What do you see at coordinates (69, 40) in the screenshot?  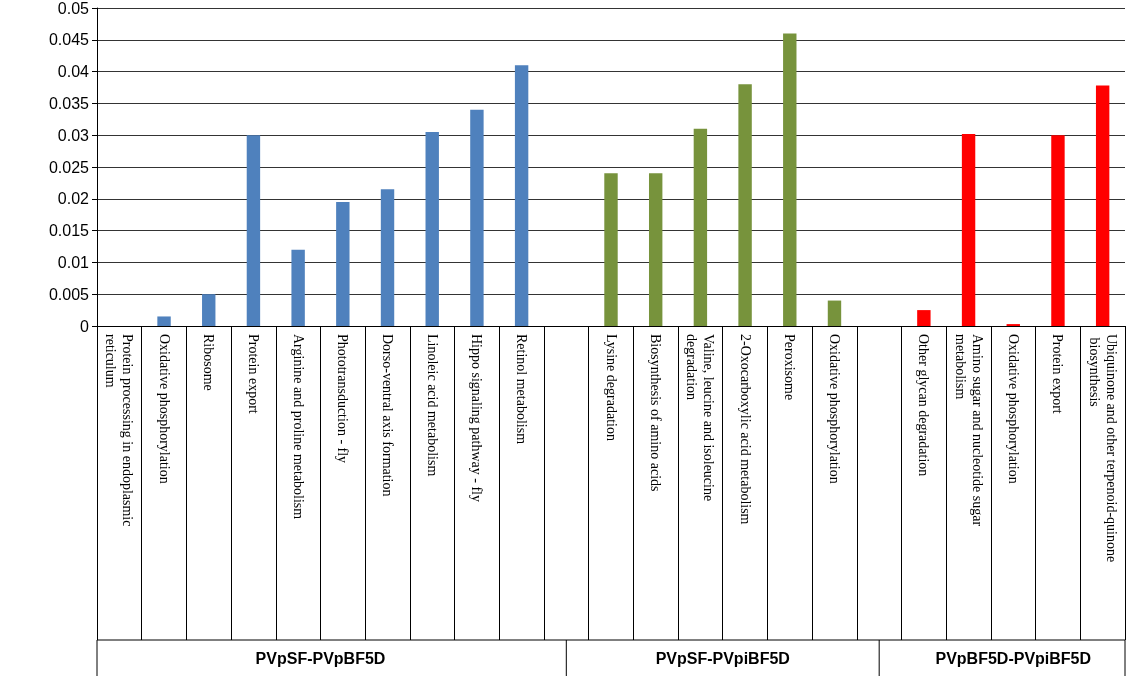 I see `y-tick-label: 0.045` at bounding box center [69, 40].